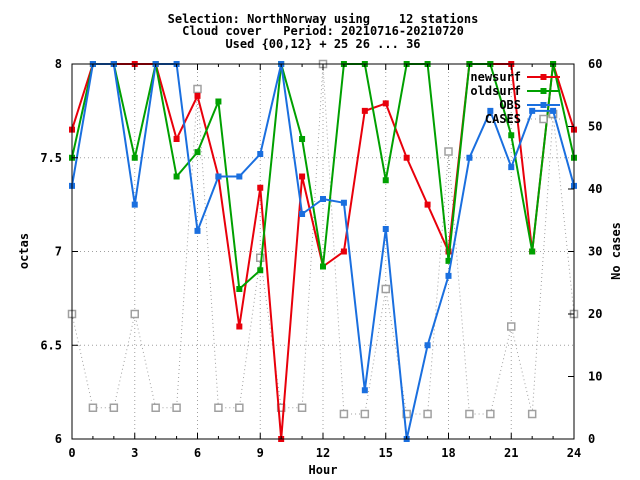 Image resolution: width=640 pixels, height=480 pixels. What do you see at coordinates (58, 252) in the screenshot?
I see `y-tick-label: 7` at bounding box center [58, 252].